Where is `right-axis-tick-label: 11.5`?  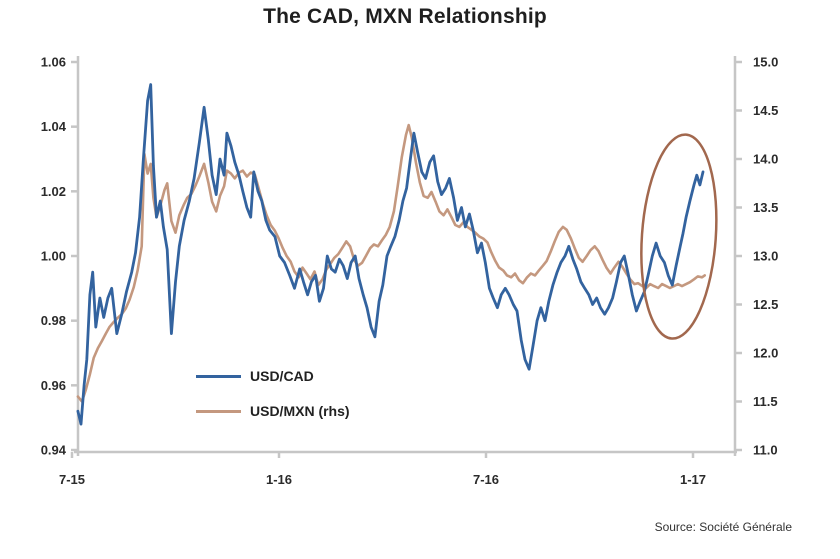 right-axis-tick-label: 11.5 is located at coordinates (765, 401).